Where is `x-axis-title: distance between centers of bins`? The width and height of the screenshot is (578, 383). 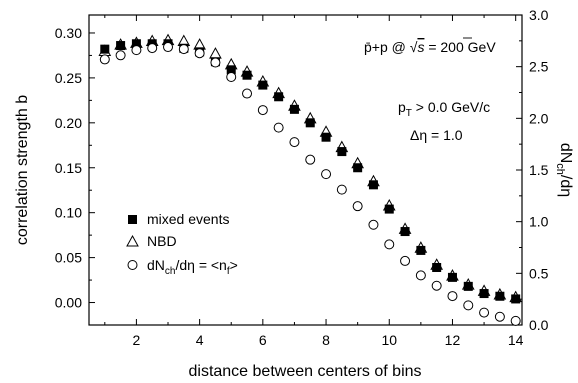
x-axis-title: distance between centers of bins is located at coordinates (304, 371).